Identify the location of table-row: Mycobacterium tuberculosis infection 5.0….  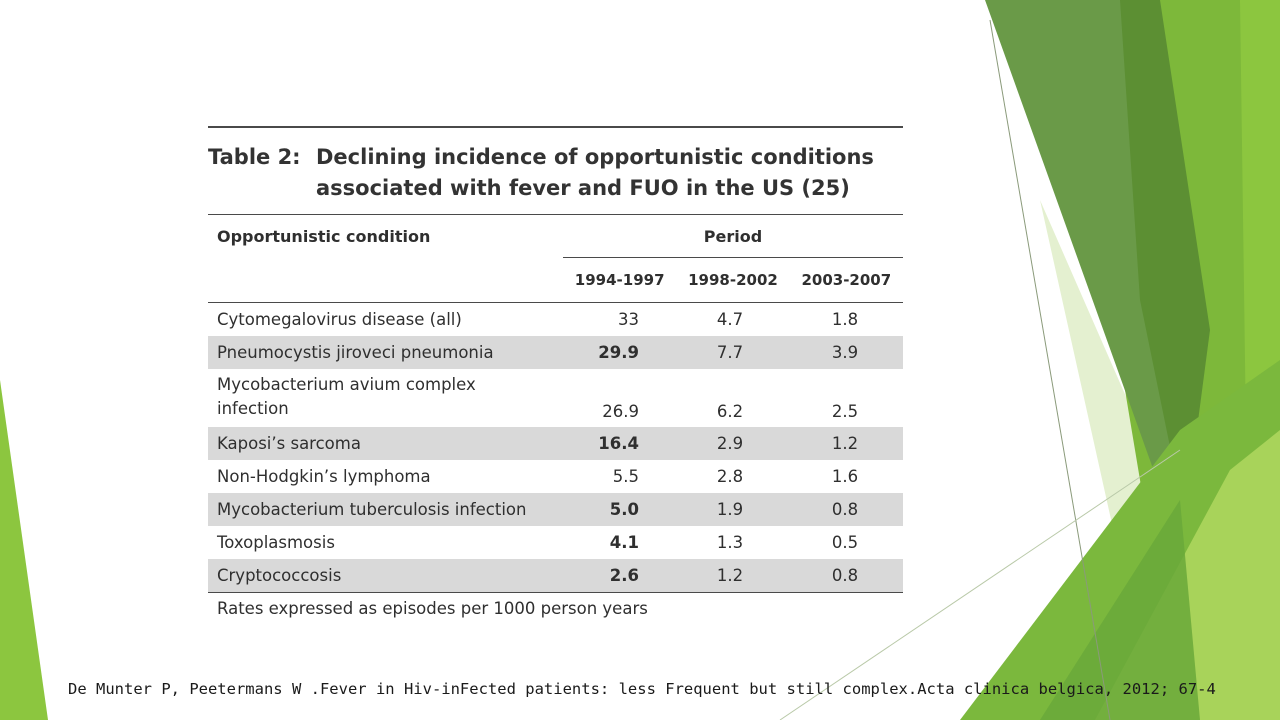
(555, 509).